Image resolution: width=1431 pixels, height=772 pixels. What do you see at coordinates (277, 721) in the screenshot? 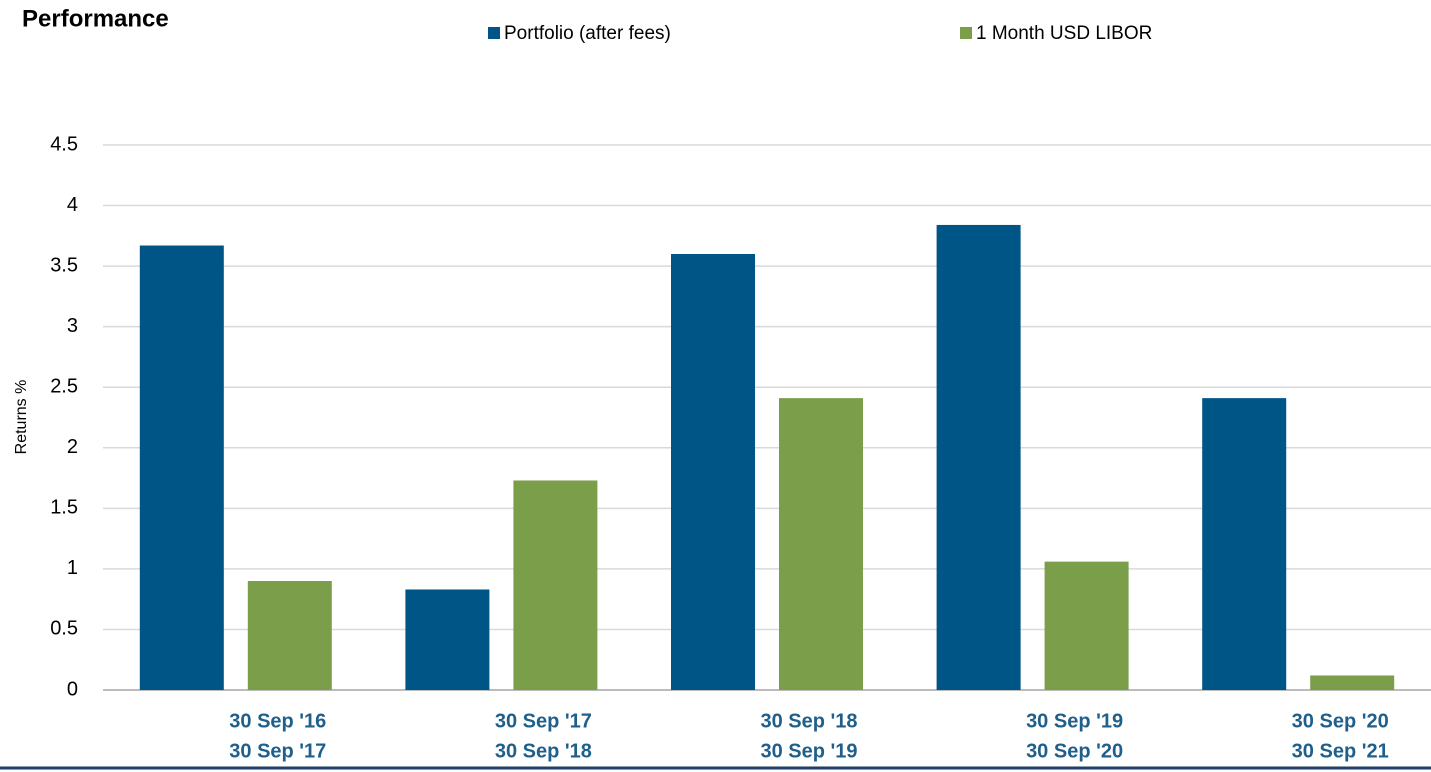
I see `x-tick-label: 30 Sep '16` at bounding box center [277, 721].